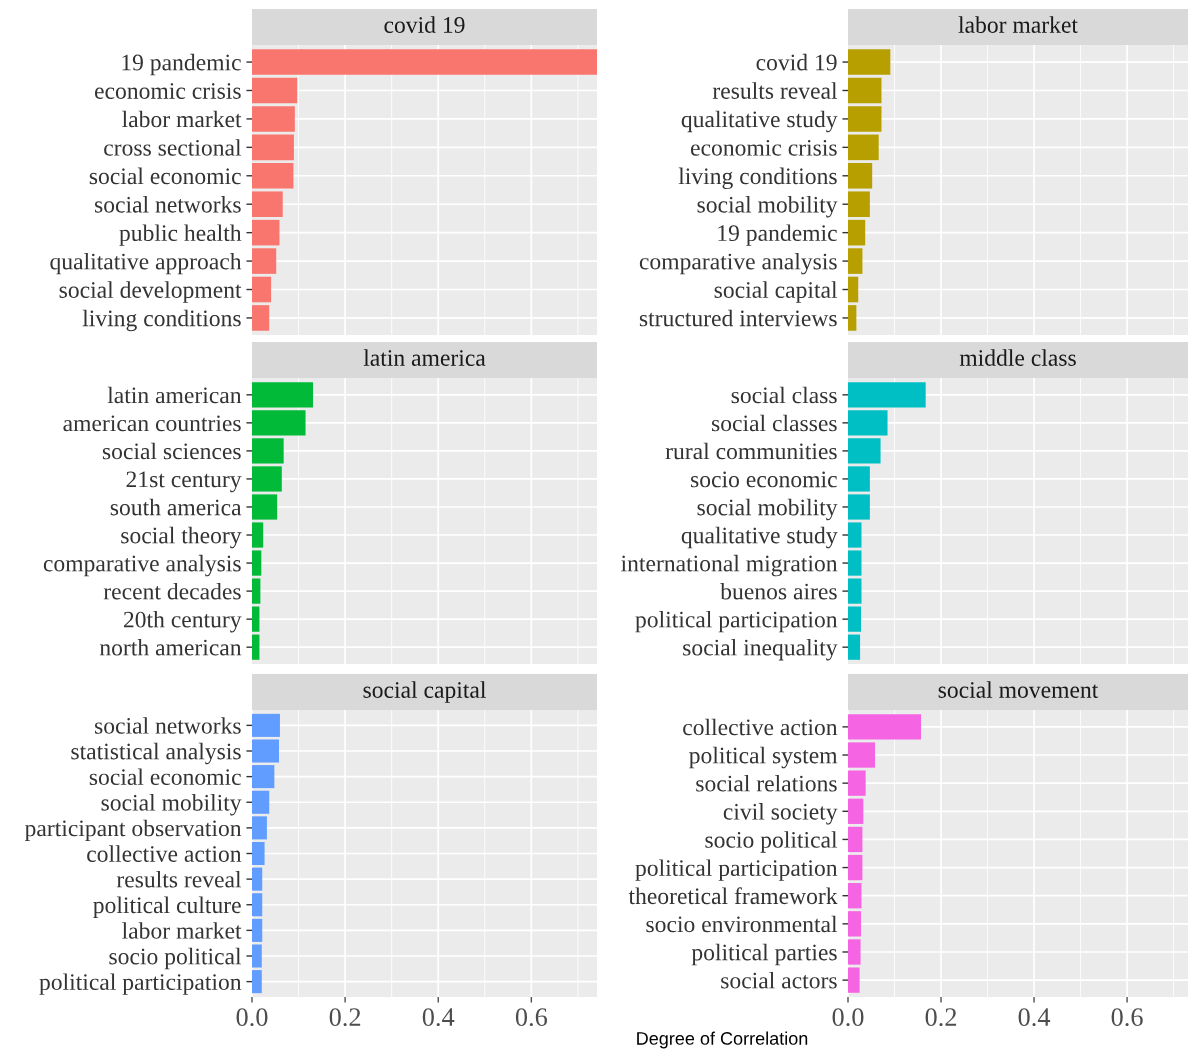 This screenshot has height=1052, width=1188. I want to click on y-tick-label: 21st century, so click(184, 482).